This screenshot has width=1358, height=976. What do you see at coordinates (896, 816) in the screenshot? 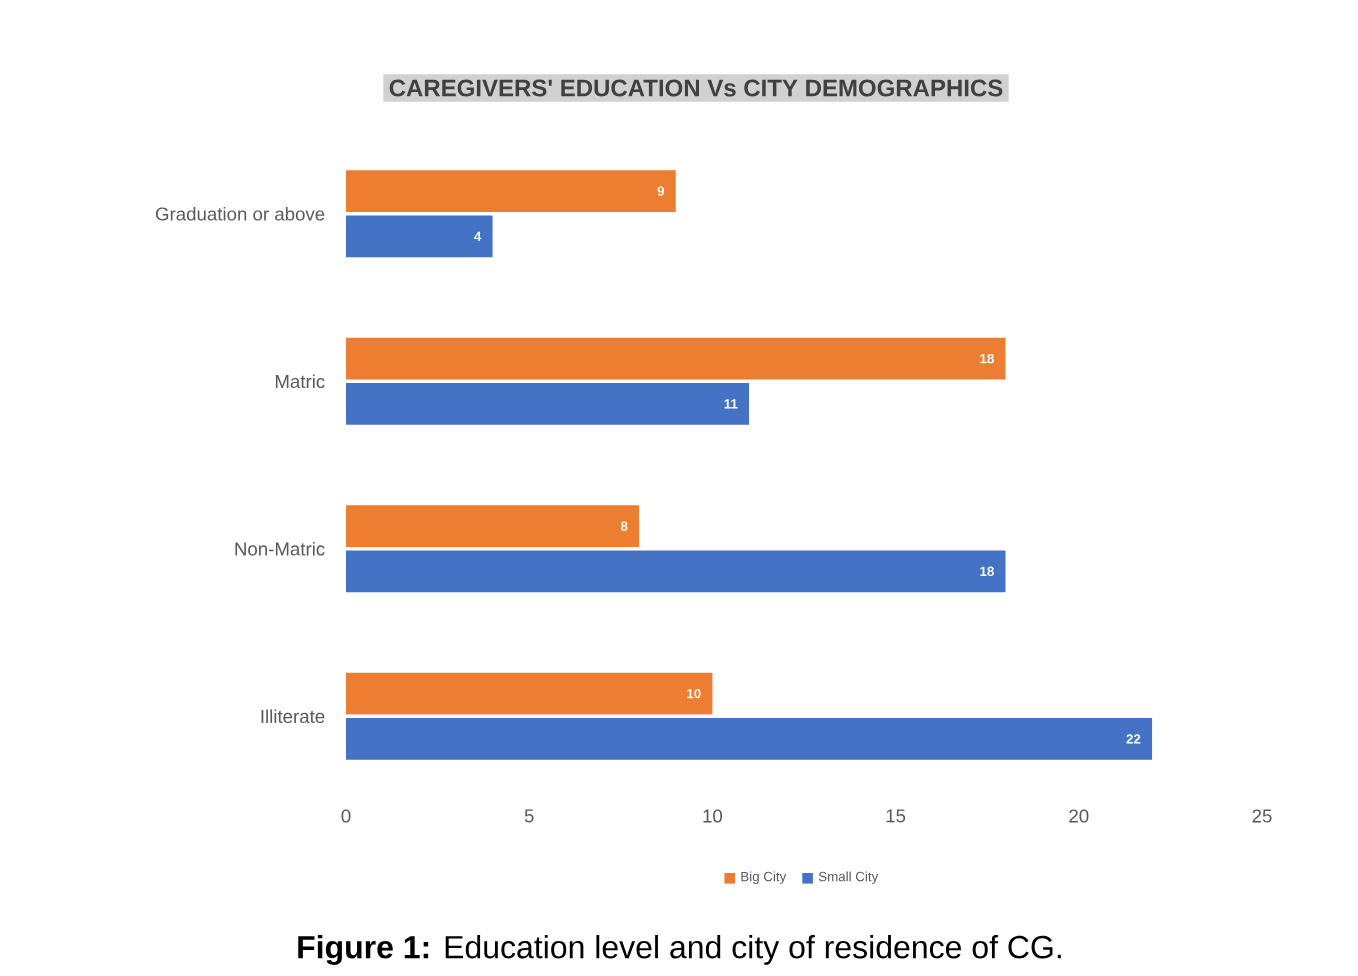
I see `x-tick-label: 15` at bounding box center [896, 816].